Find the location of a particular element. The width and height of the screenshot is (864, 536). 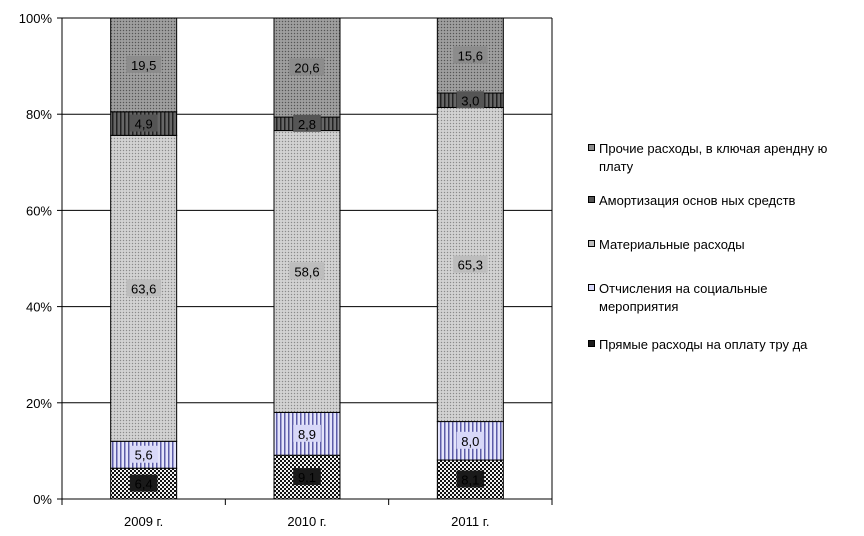

data-label: 3,0 is located at coordinates (470, 100).